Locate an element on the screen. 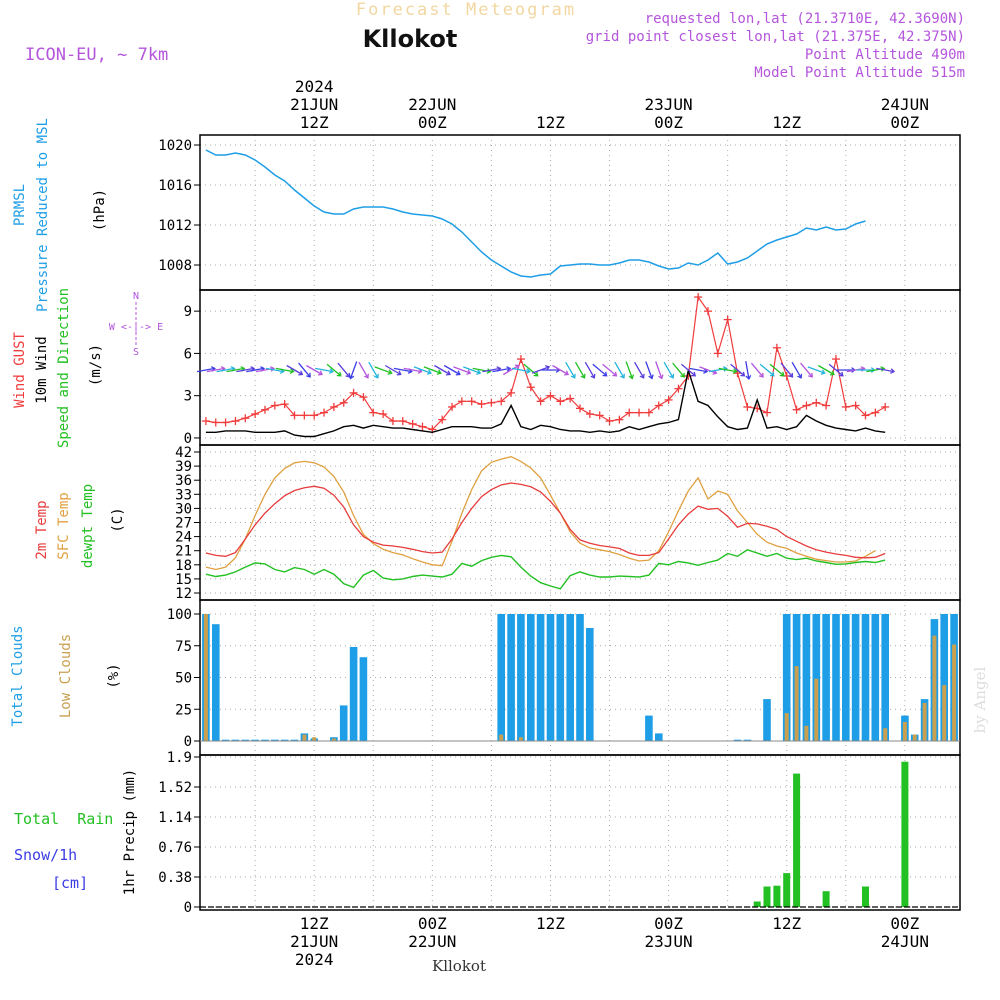 Image resolution: width=1000 pixels, height=1000 pixels. top-date-label: 22JUN is located at coordinates (432, 104).